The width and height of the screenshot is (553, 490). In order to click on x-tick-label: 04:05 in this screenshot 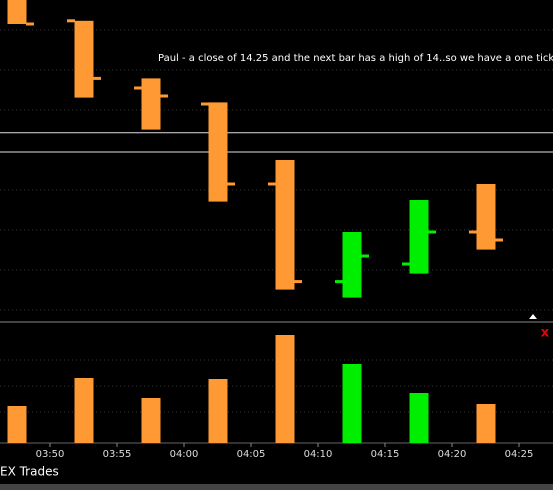, I will do `click(251, 454)`.